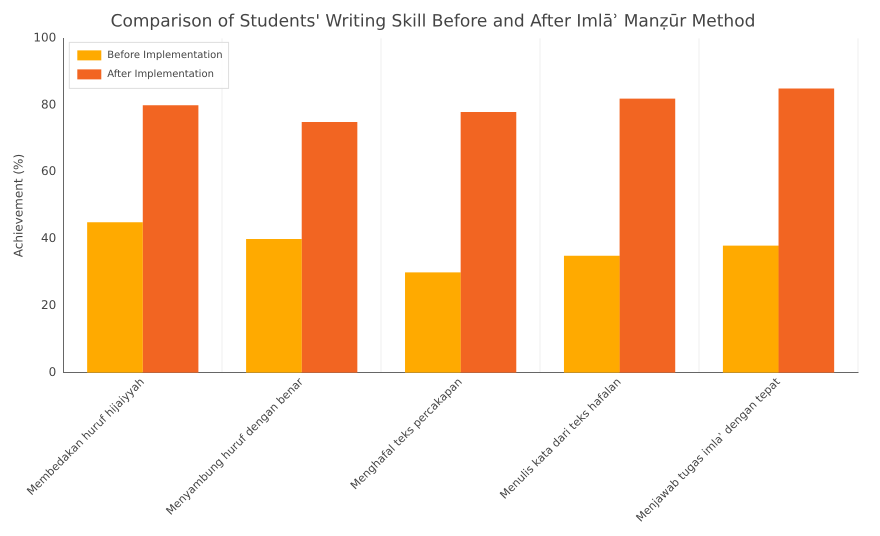  What do you see at coordinates (48, 104) in the screenshot?
I see `y-tick-label: 80` at bounding box center [48, 104].